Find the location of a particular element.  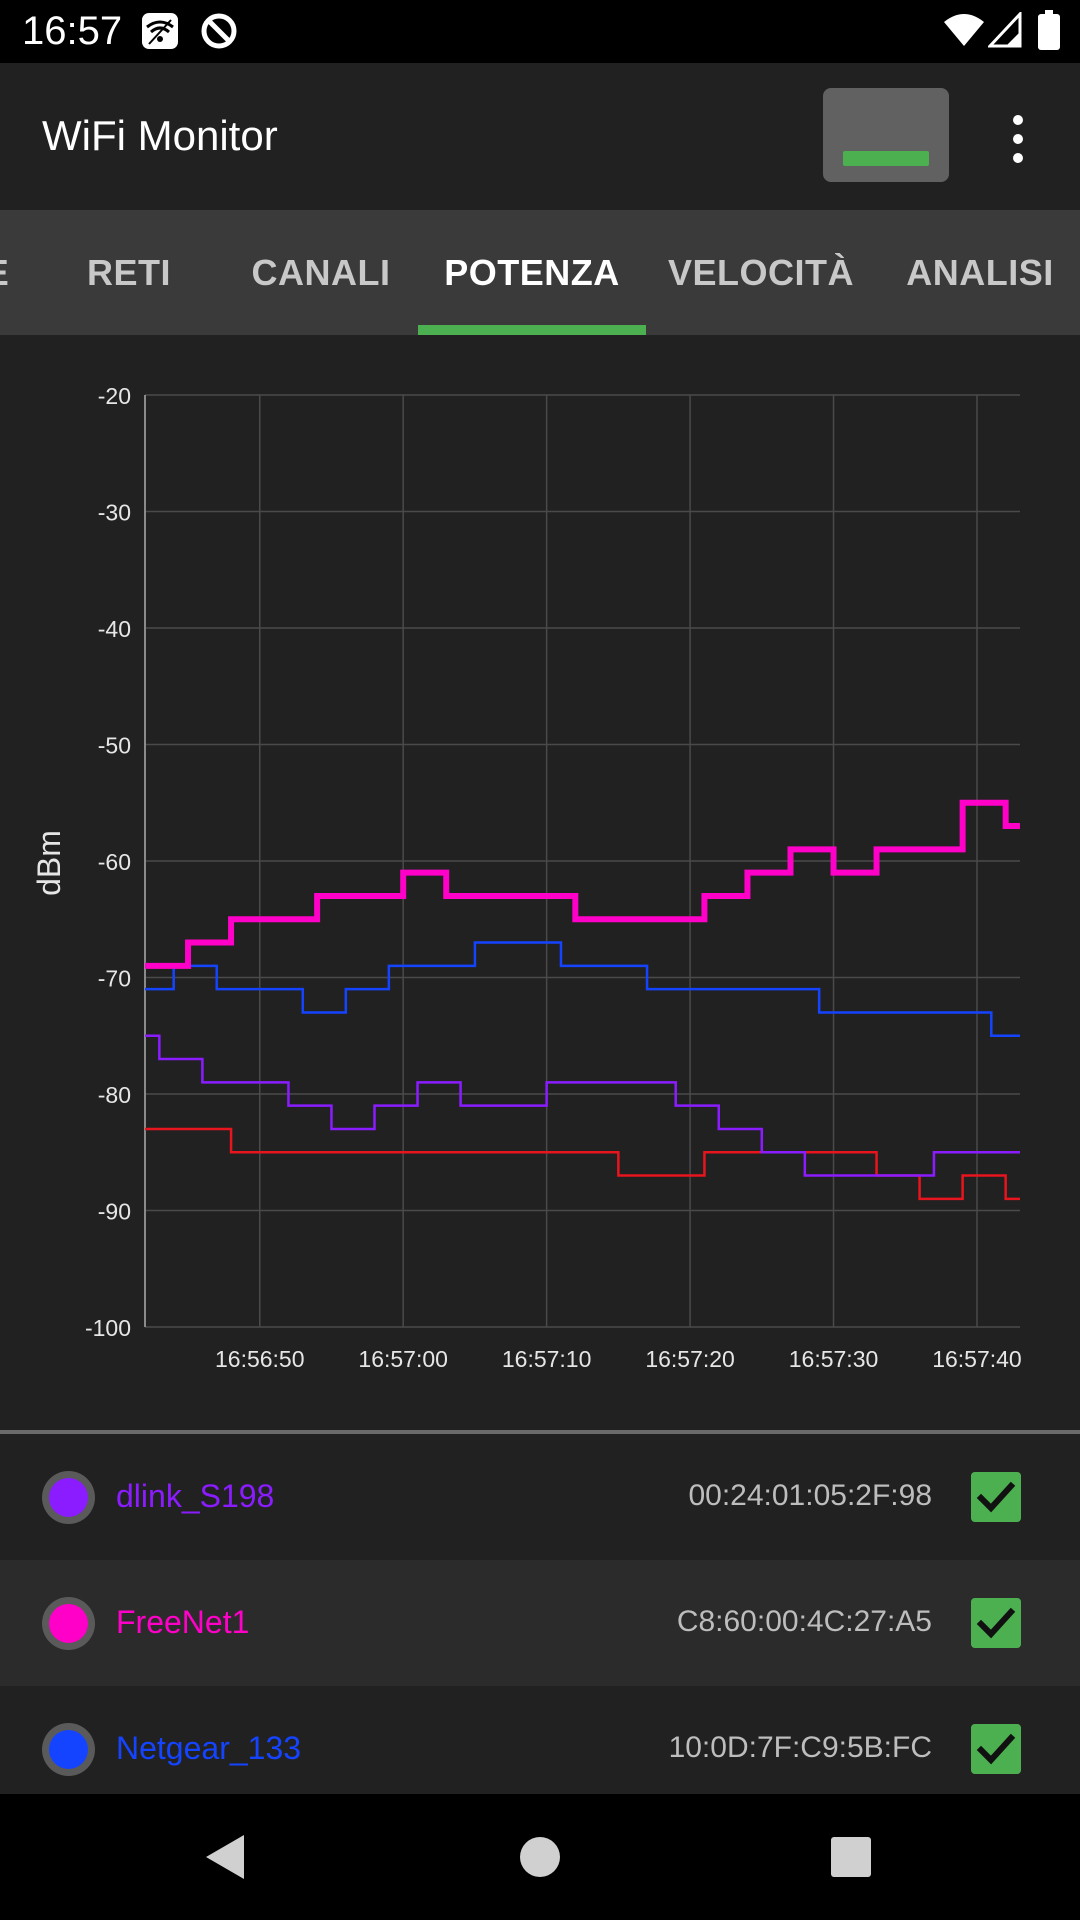

battery-icon is located at coordinates (1049, 30).